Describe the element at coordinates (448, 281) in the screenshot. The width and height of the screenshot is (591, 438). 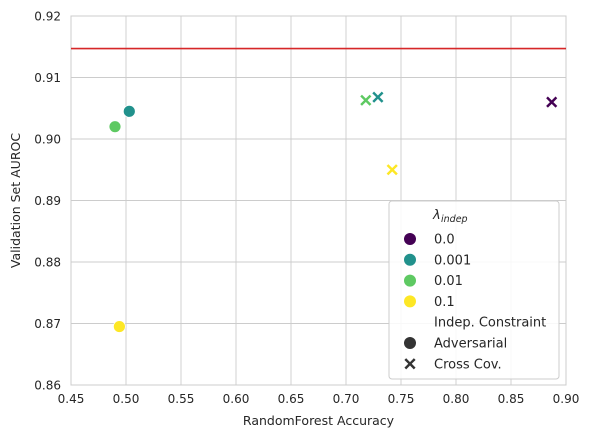
I see `legend-label: 0.01` at that location.